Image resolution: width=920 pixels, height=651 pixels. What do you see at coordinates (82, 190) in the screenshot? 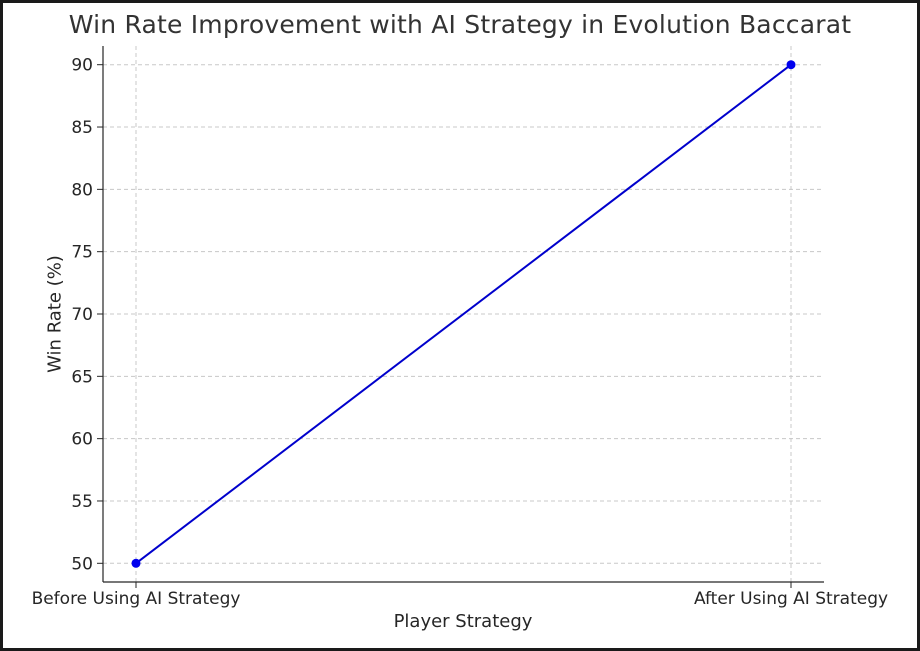
I see `y-tick-label: 80` at bounding box center [82, 190].